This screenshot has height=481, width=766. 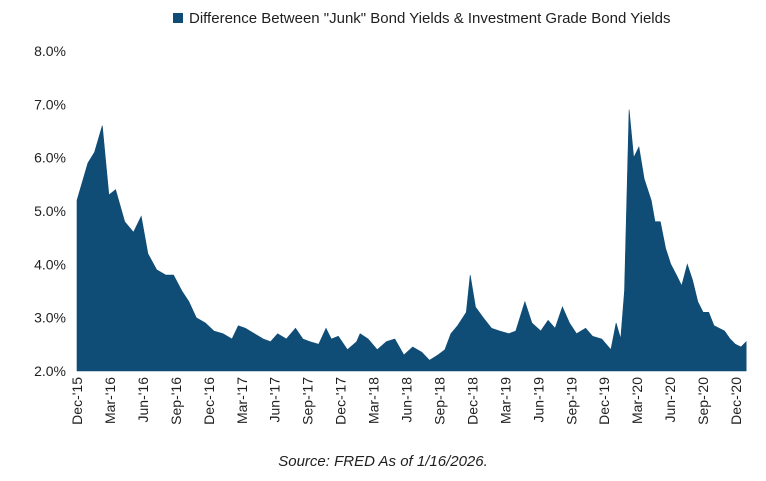 What do you see at coordinates (374, 400) in the screenshot?
I see `x-tick-label: Mar-'18` at bounding box center [374, 400].